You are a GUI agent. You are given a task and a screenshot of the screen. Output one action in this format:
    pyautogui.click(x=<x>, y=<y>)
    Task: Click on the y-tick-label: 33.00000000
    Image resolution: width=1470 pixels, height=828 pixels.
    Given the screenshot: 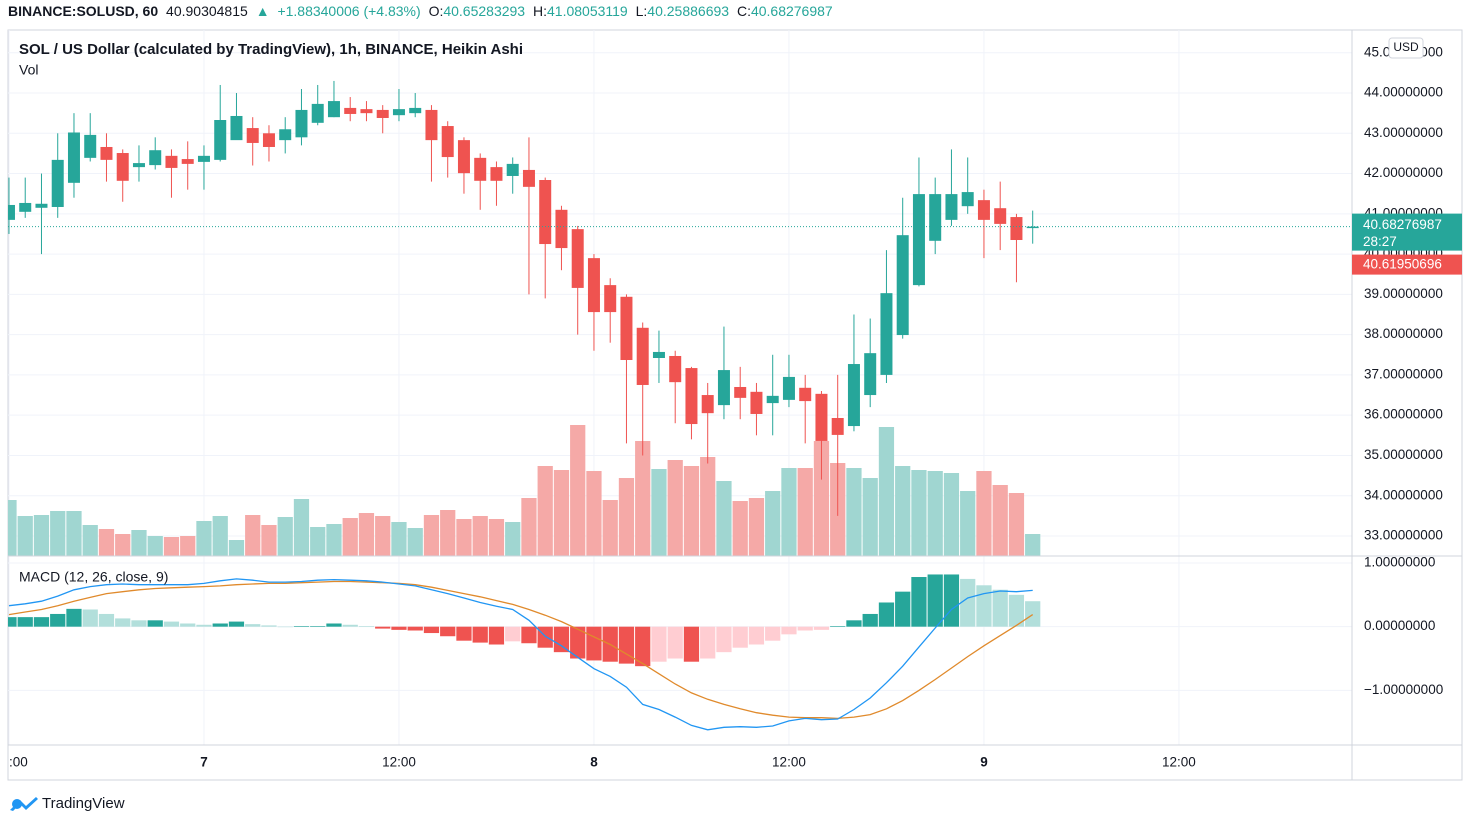 What is the action you would take?
    pyautogui.click(x=1403, y=535)
    